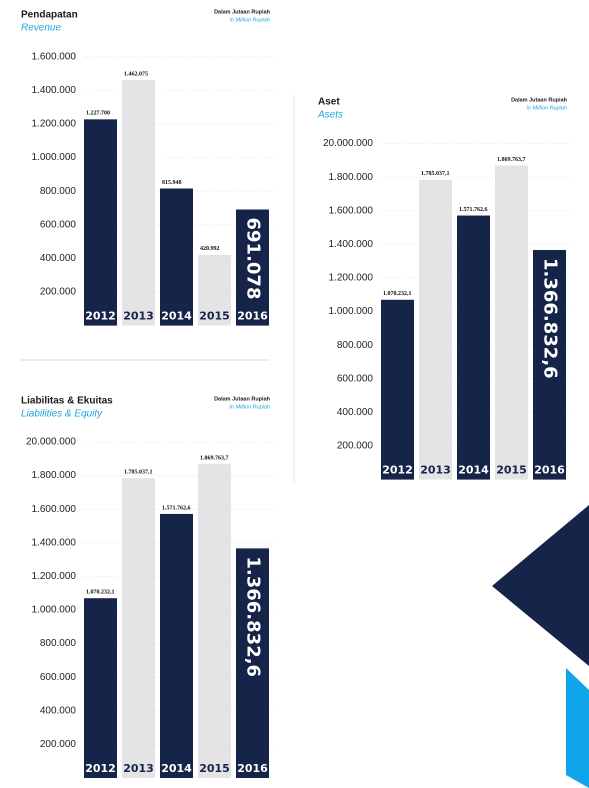  What do you see at coordinates (172, 183) in the screenshot?
I see `value-label: 815.948` at bounding box center [172, 183].